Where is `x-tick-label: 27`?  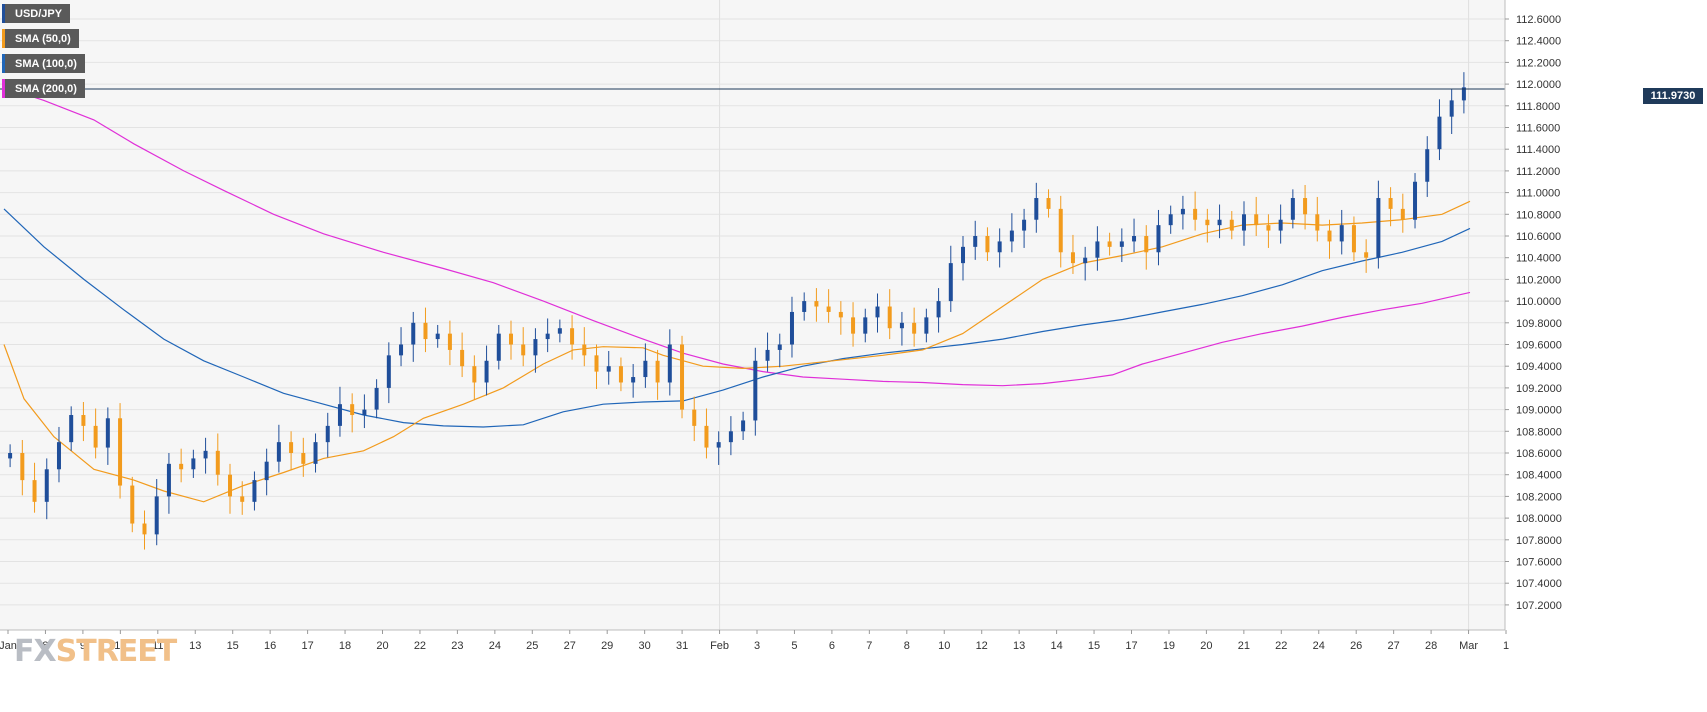
x-tick-label: 27 is located at coordinates (1394, 646).